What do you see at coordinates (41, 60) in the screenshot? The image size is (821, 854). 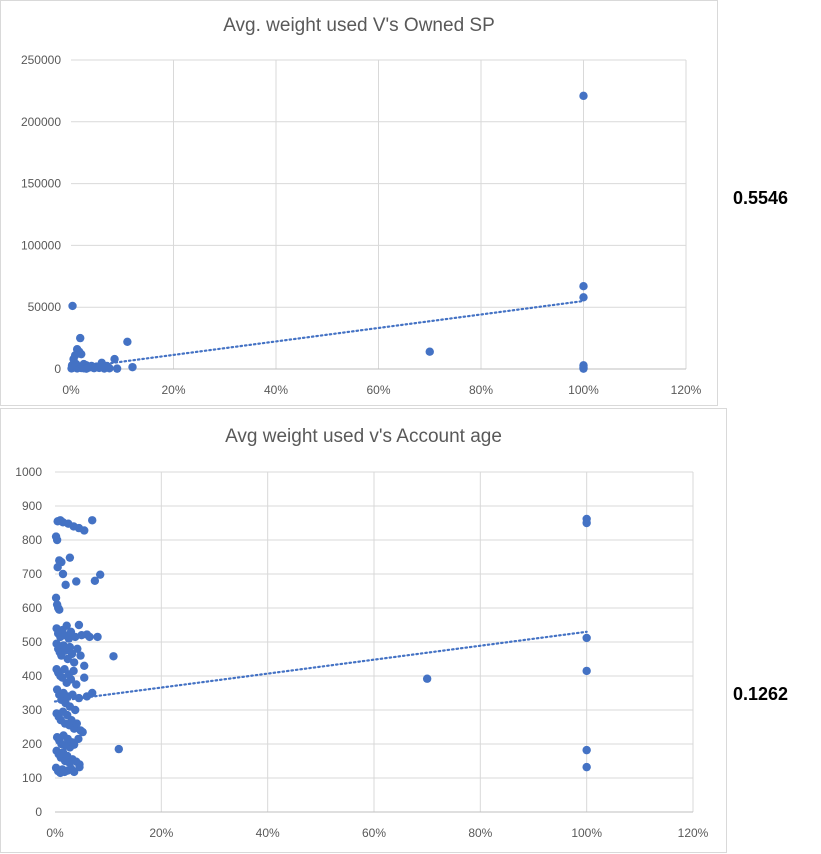 I see `y-tick-label: 250000` at bounding box center [41, 60].